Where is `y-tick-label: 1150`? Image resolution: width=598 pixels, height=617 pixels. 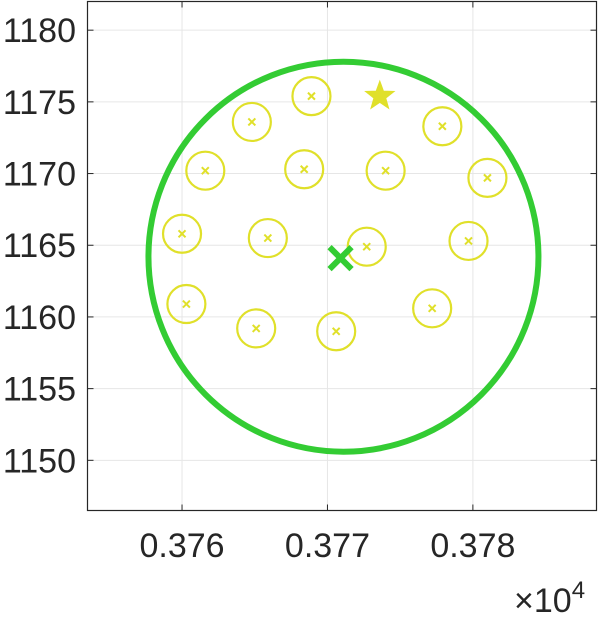 y-tick-label: 1150 is located at coordinates (39, 461).